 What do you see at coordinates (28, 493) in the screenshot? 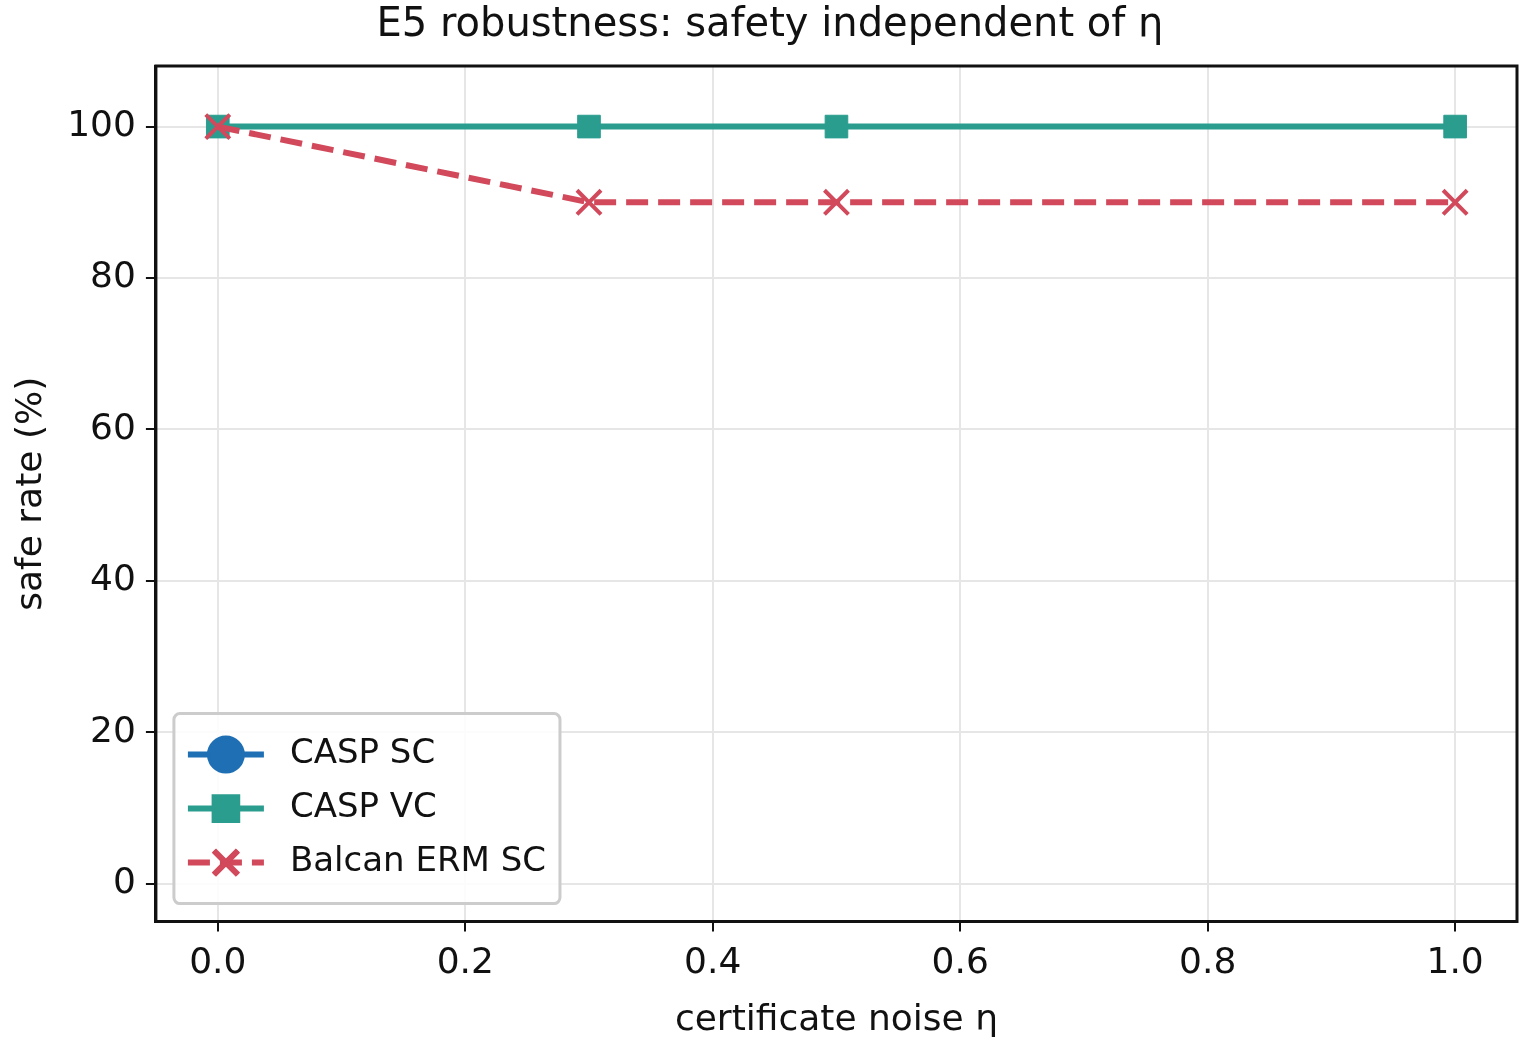
I see `y-axis-title: safe rate (%)` at bounding box center [28, 493].